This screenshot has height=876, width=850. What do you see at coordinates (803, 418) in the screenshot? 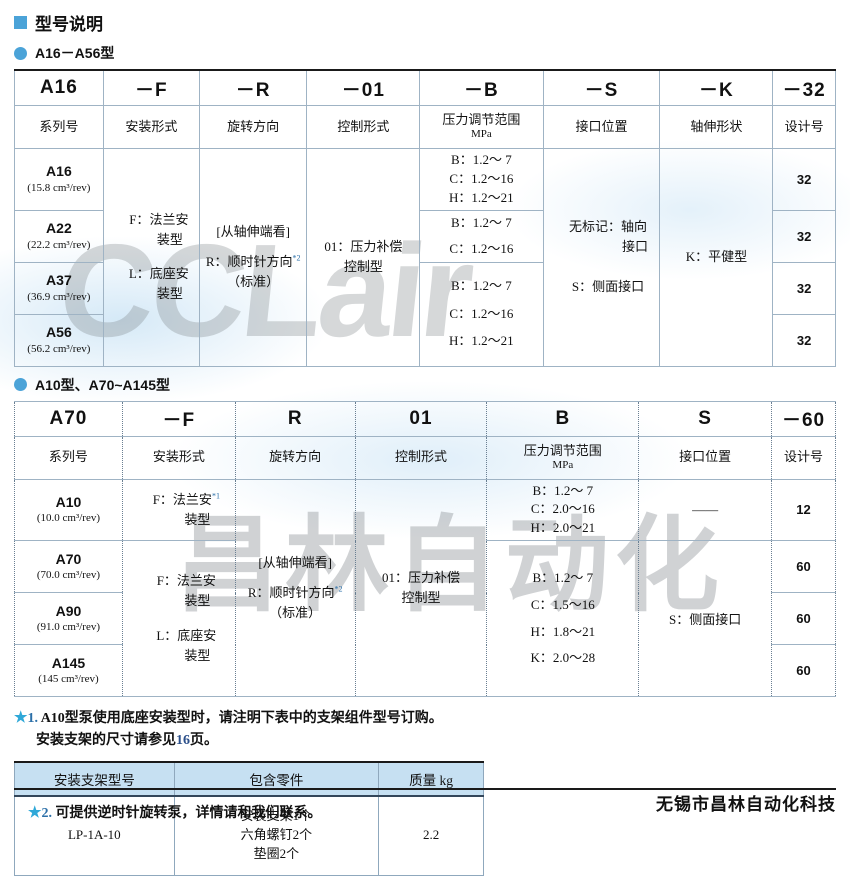
I see `t2-code-6: －60` at bounding box center [803, 418].